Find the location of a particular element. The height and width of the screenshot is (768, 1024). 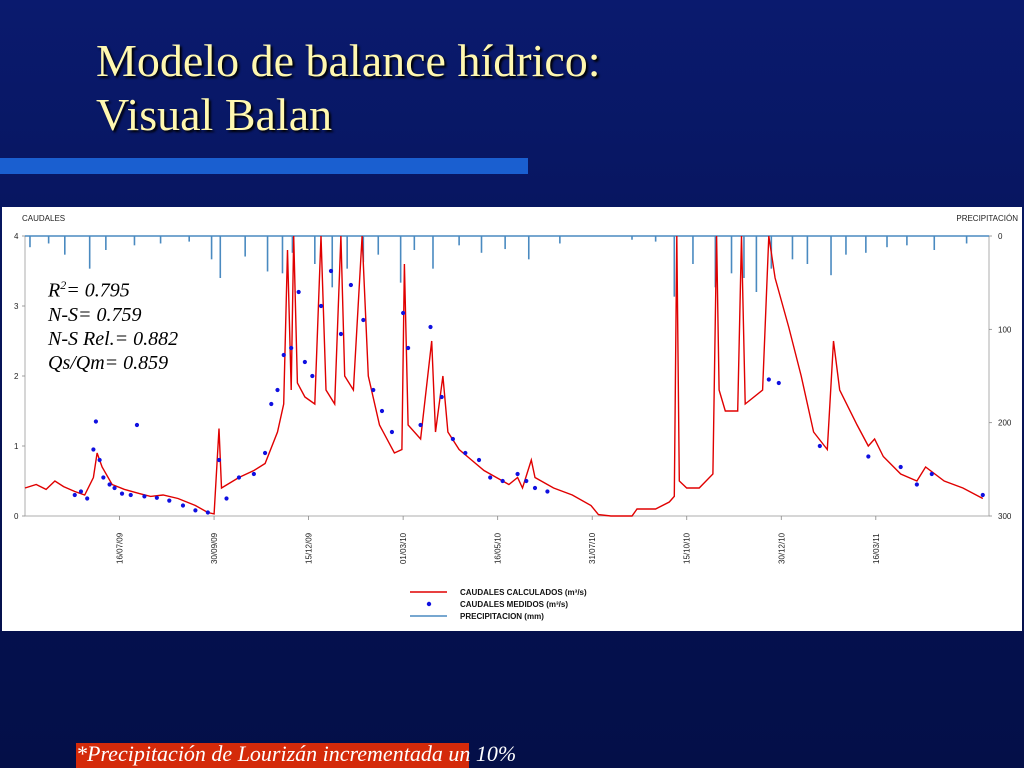

left-tick-label: 4 is located at coordinates (16, 236).